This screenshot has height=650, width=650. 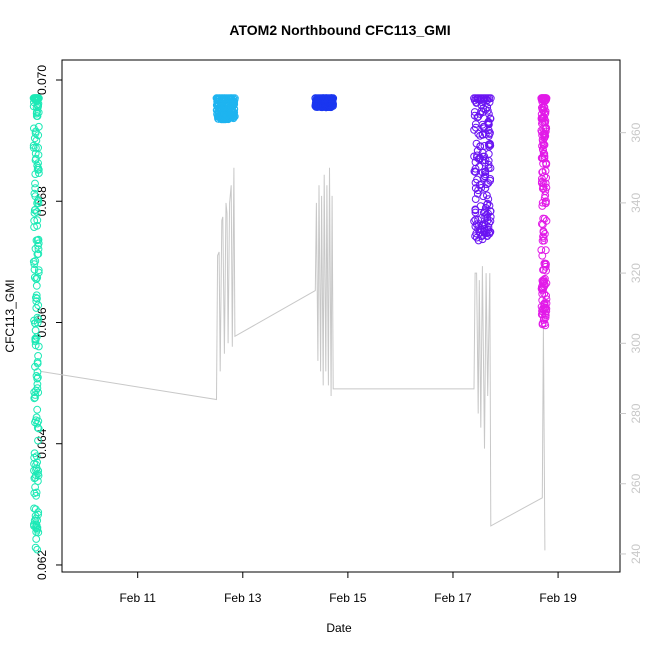 I want to click on y-tick-label: 0.064, so click(x=42, y=443).